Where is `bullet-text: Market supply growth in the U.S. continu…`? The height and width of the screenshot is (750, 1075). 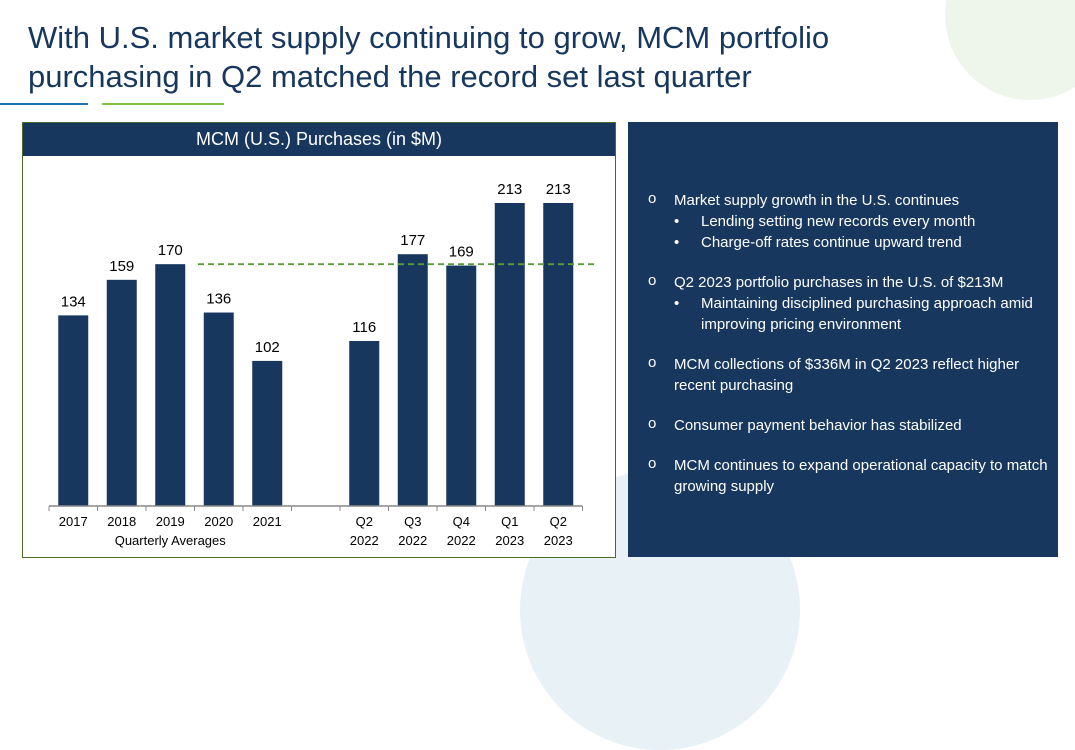
bullet-text: Market supply growth in the U.S. continu… is located at coordinates (817, 200).